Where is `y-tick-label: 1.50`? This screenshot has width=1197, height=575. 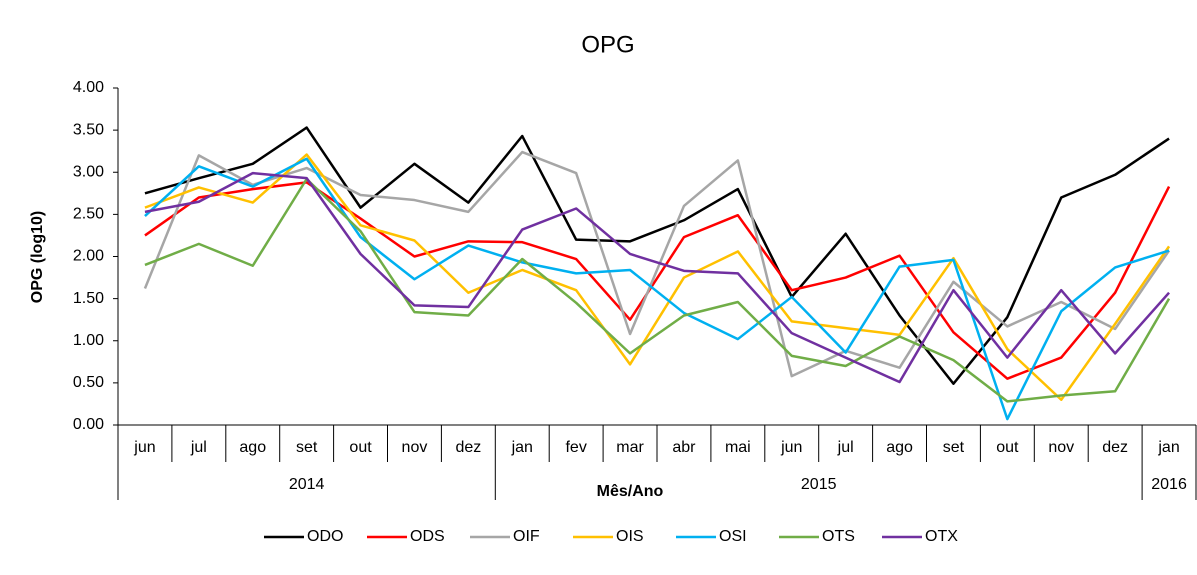 y-tick-label: 1.50 is located at coordinates (88, 298).